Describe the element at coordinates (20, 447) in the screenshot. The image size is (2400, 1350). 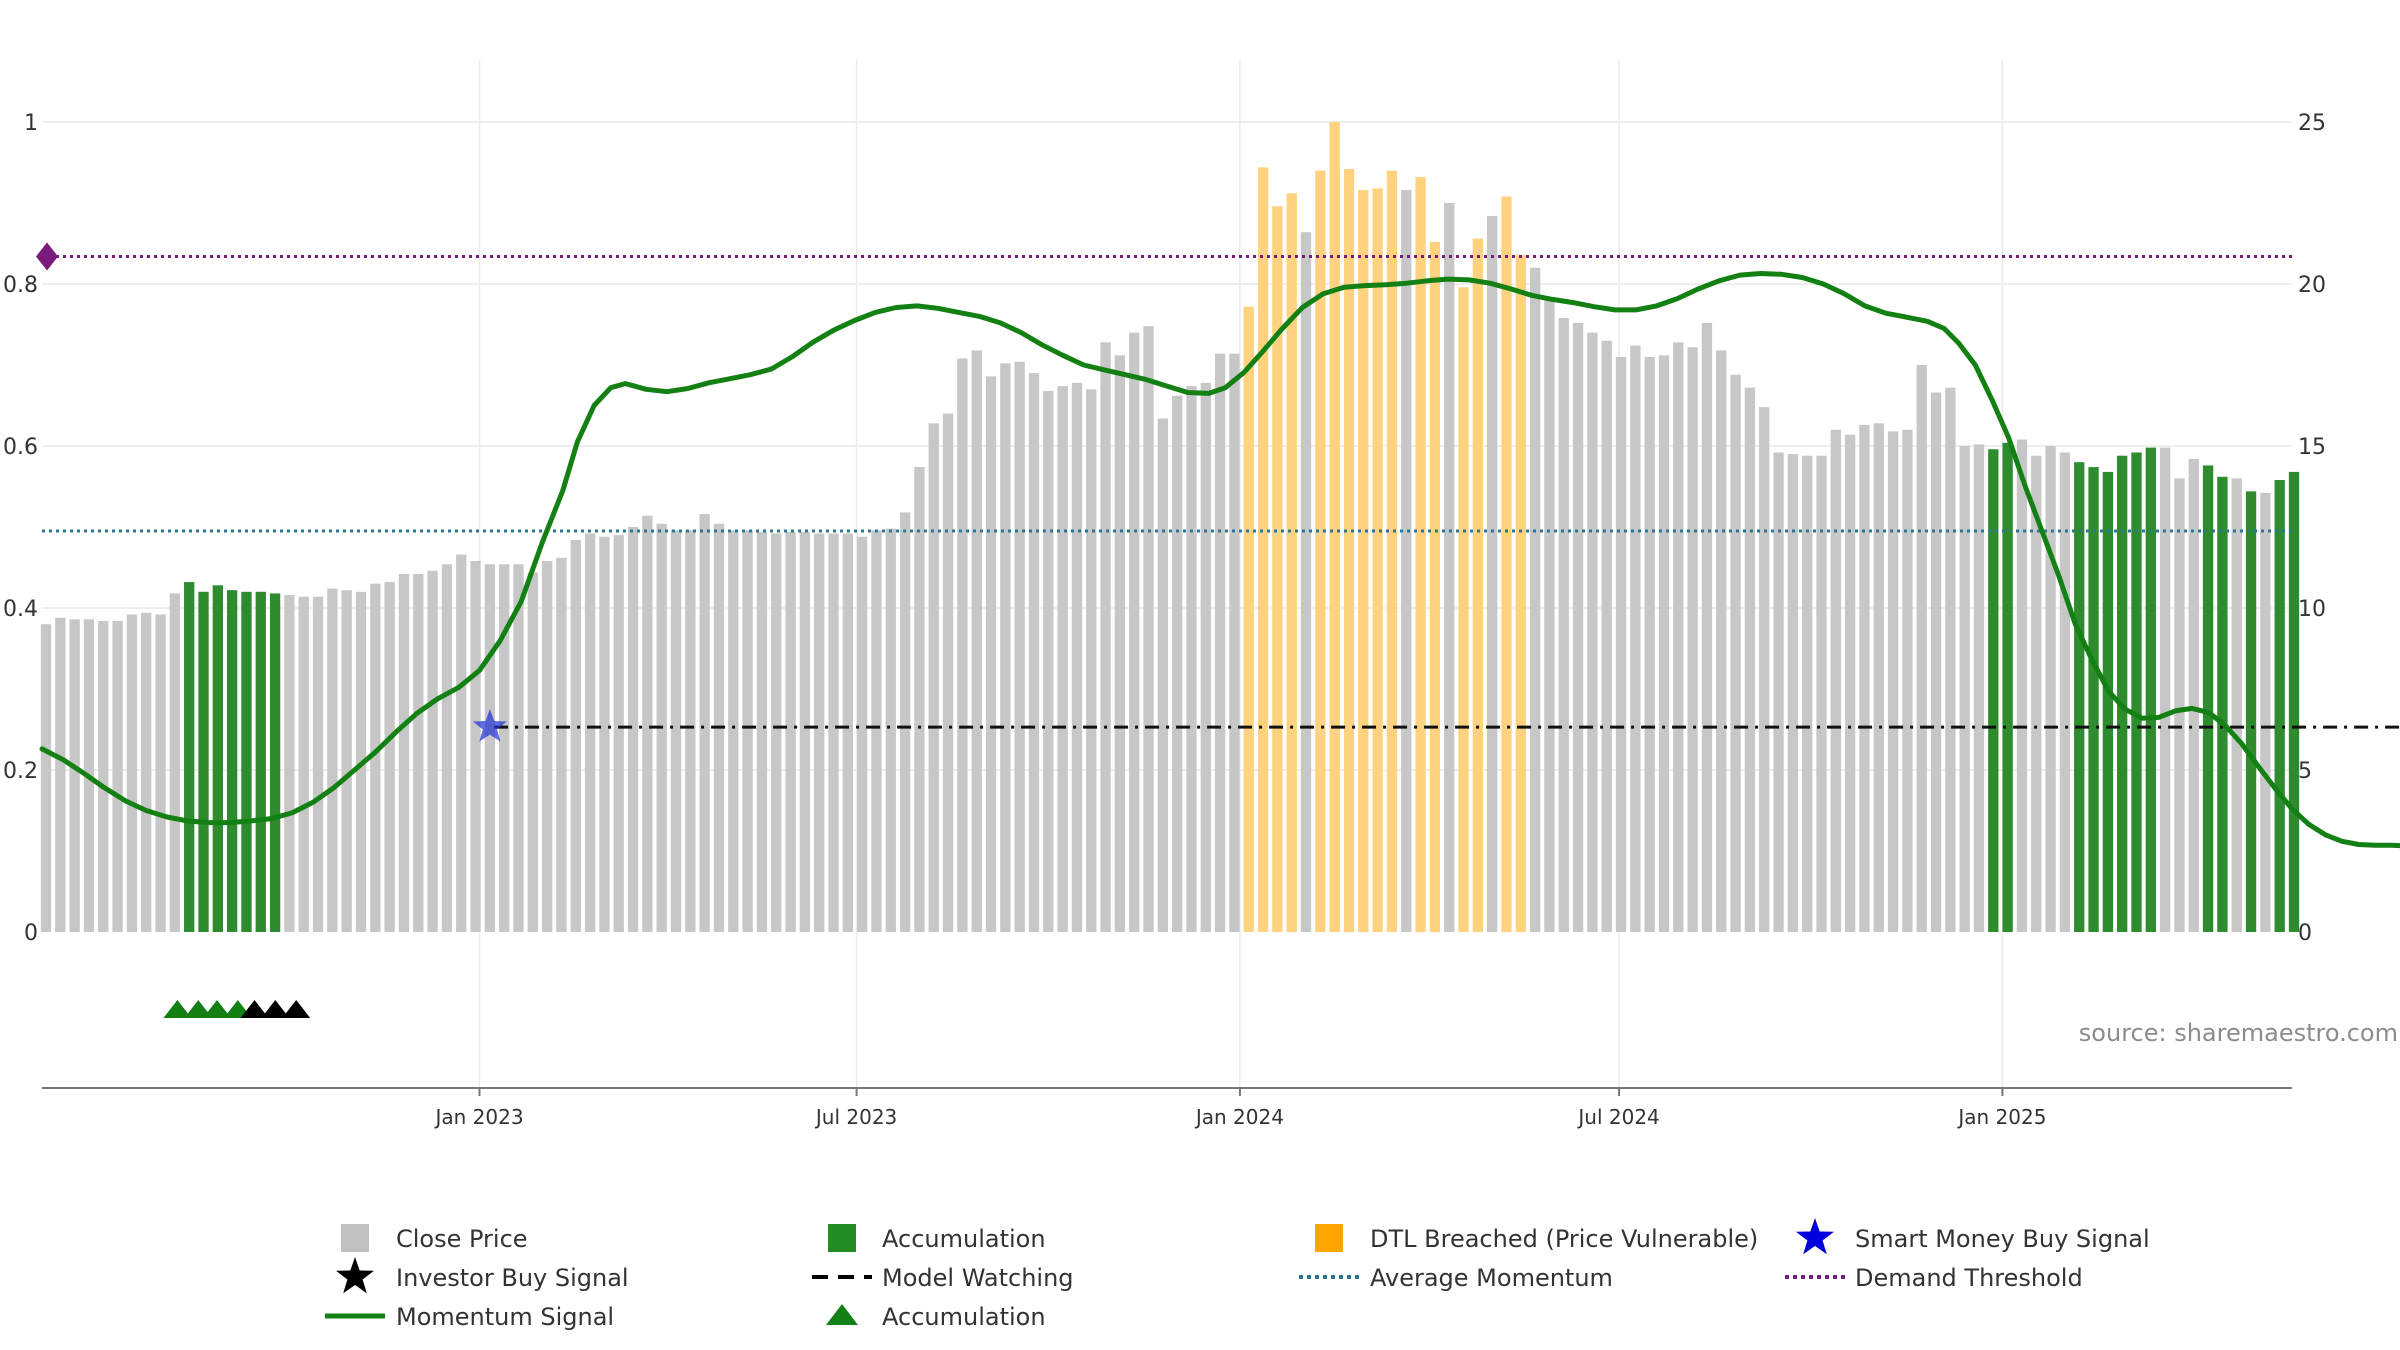
I see `left-axis-tick-label: 0.6` at that location.